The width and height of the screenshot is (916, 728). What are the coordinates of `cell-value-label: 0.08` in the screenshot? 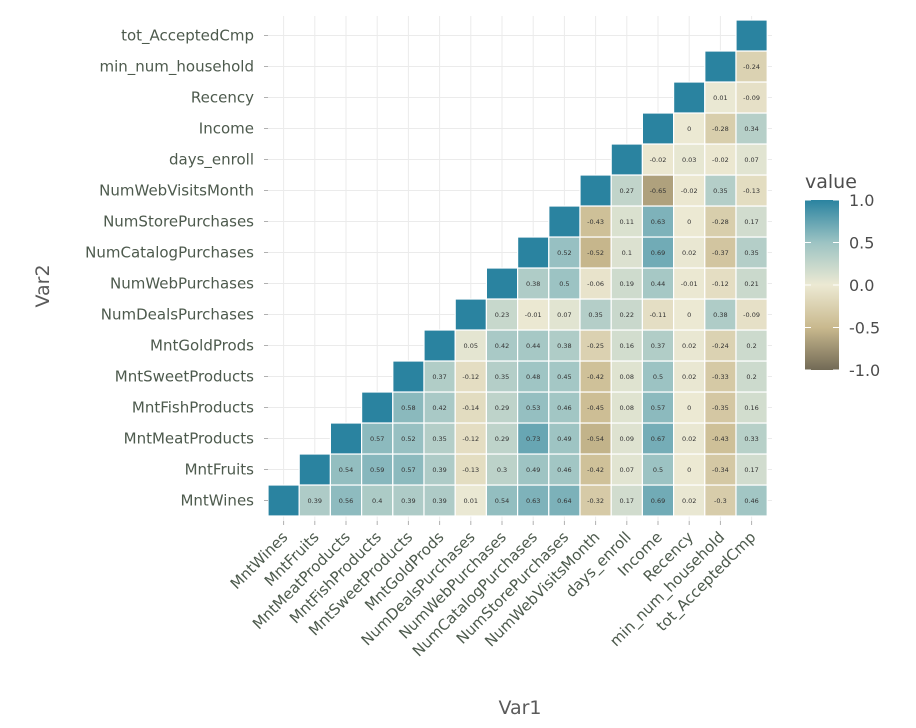 It's located at (627, 408).